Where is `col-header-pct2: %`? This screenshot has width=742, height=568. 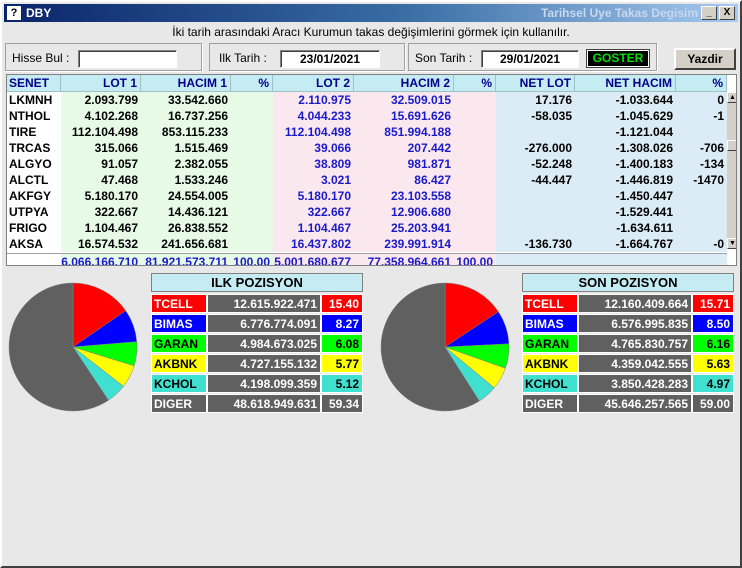 col-header-pct2: % is located at coordinates (475, 83).